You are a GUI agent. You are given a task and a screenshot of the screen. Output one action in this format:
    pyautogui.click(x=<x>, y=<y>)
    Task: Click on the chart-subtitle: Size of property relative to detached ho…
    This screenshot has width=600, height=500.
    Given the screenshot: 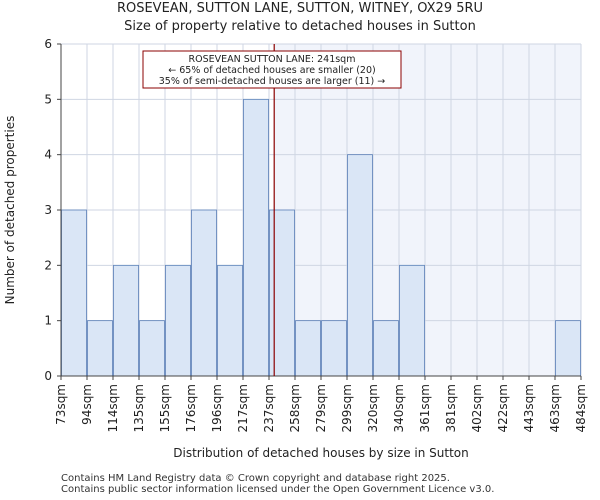 What is the action you would take?
    pyautogui.click(x=300, y=26)
    